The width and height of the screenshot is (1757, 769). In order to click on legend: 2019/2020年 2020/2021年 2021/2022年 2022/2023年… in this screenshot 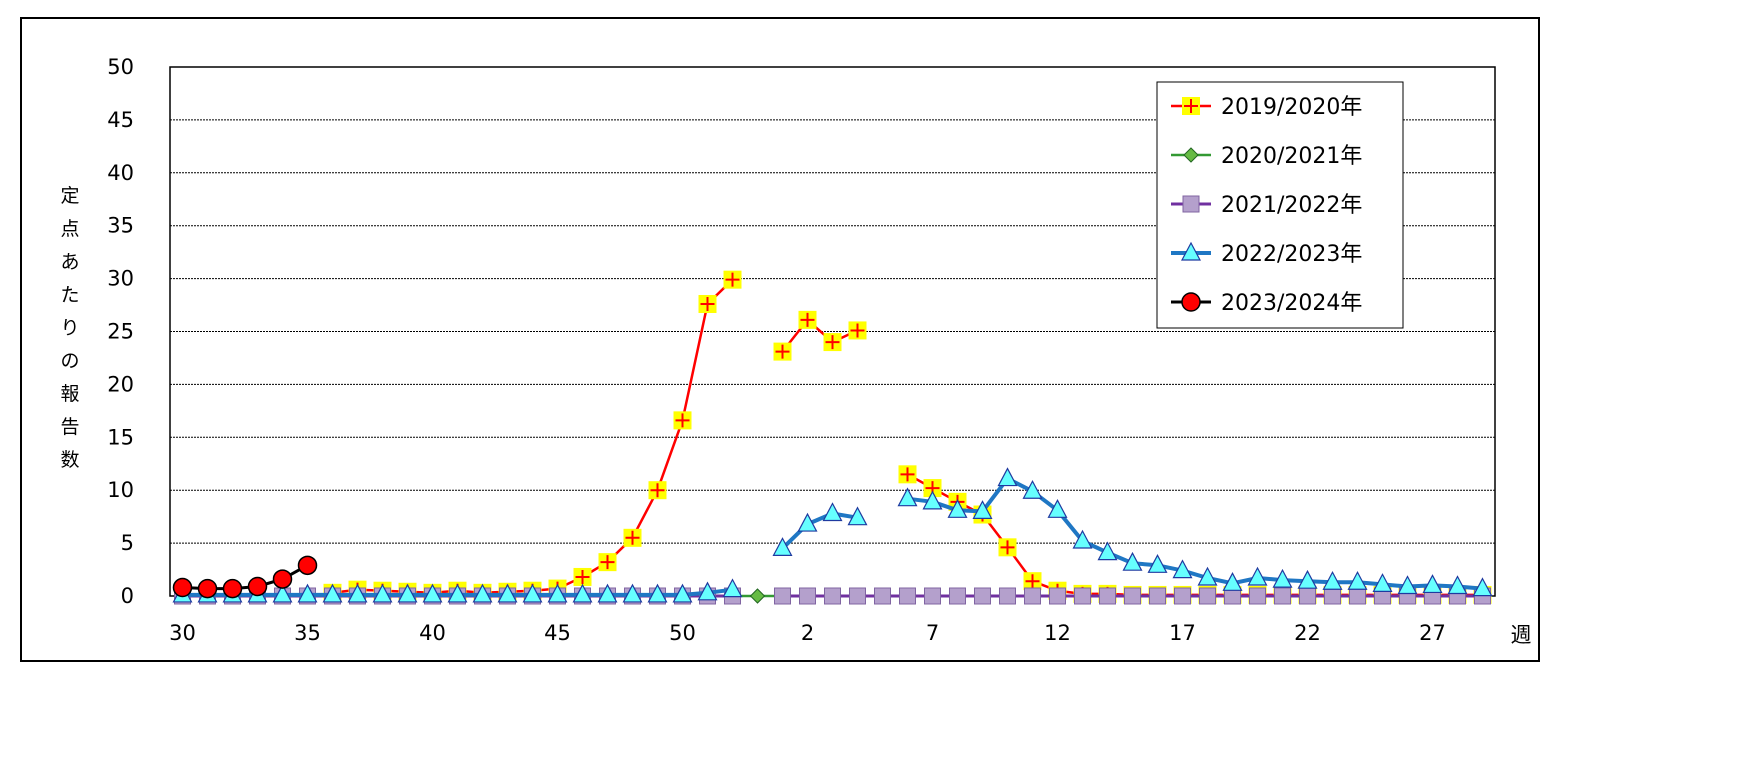, I will do `click(1280, 205)`.